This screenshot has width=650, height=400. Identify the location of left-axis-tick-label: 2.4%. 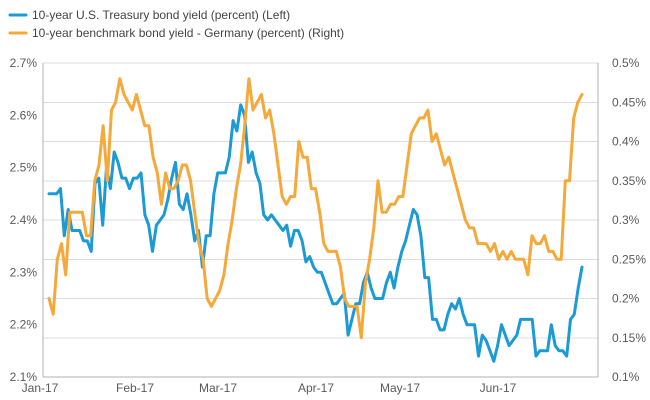
(24, 220).